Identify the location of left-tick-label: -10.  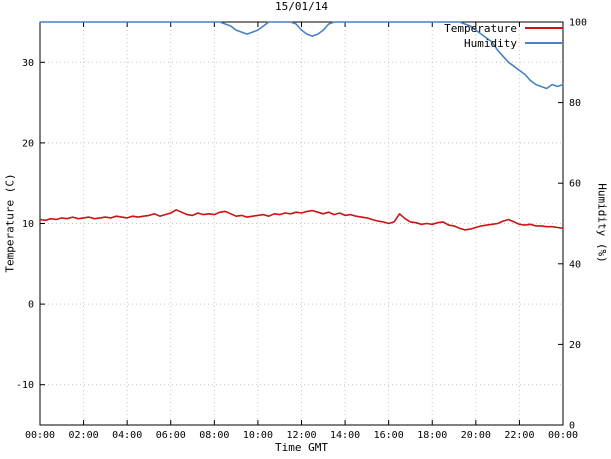
(25, 385).